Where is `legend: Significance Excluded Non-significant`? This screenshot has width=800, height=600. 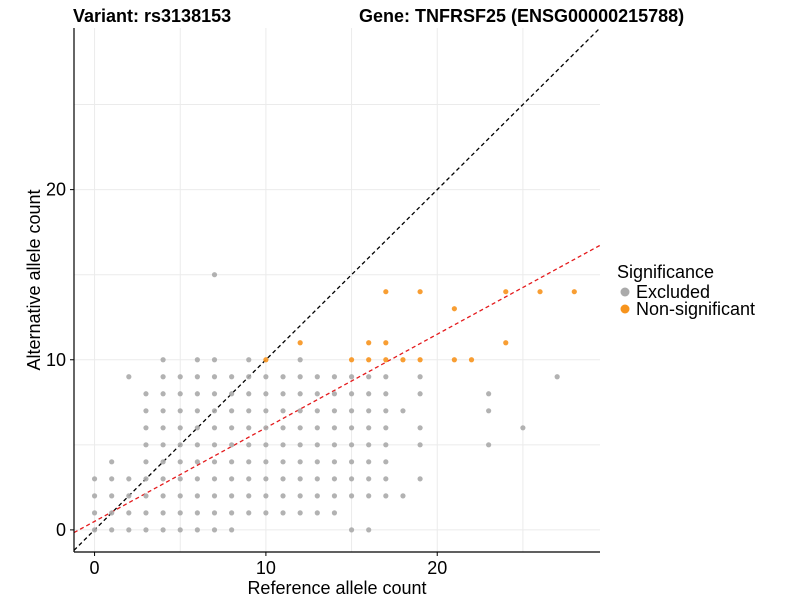 legend: Significance Excluded Non-significant is located at coordinates (686, 290).